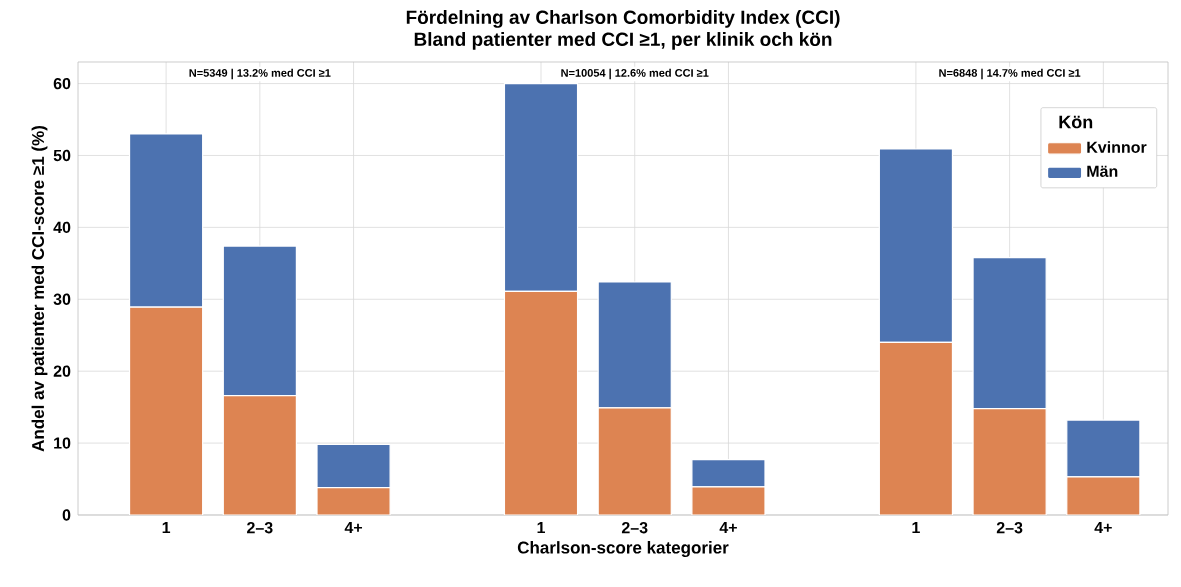 The width and height of the screenshot is (1181, 587). What do you see at coordinates (1076, 122) in the screenshot?
I see `legend-title: Kön` at bounding box center [1076, 122].